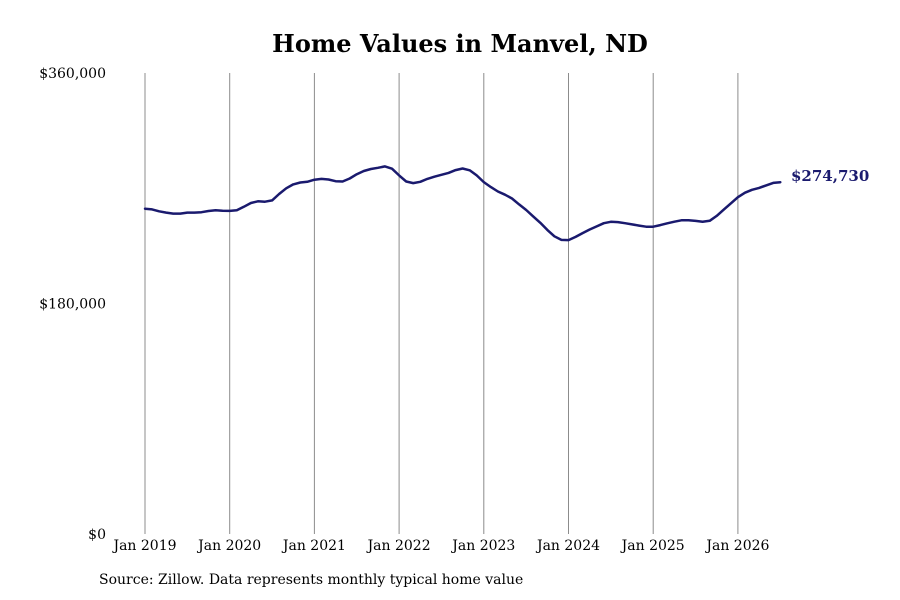  I want to click on x-tick-label: Jan 2019, so click(143, 546).